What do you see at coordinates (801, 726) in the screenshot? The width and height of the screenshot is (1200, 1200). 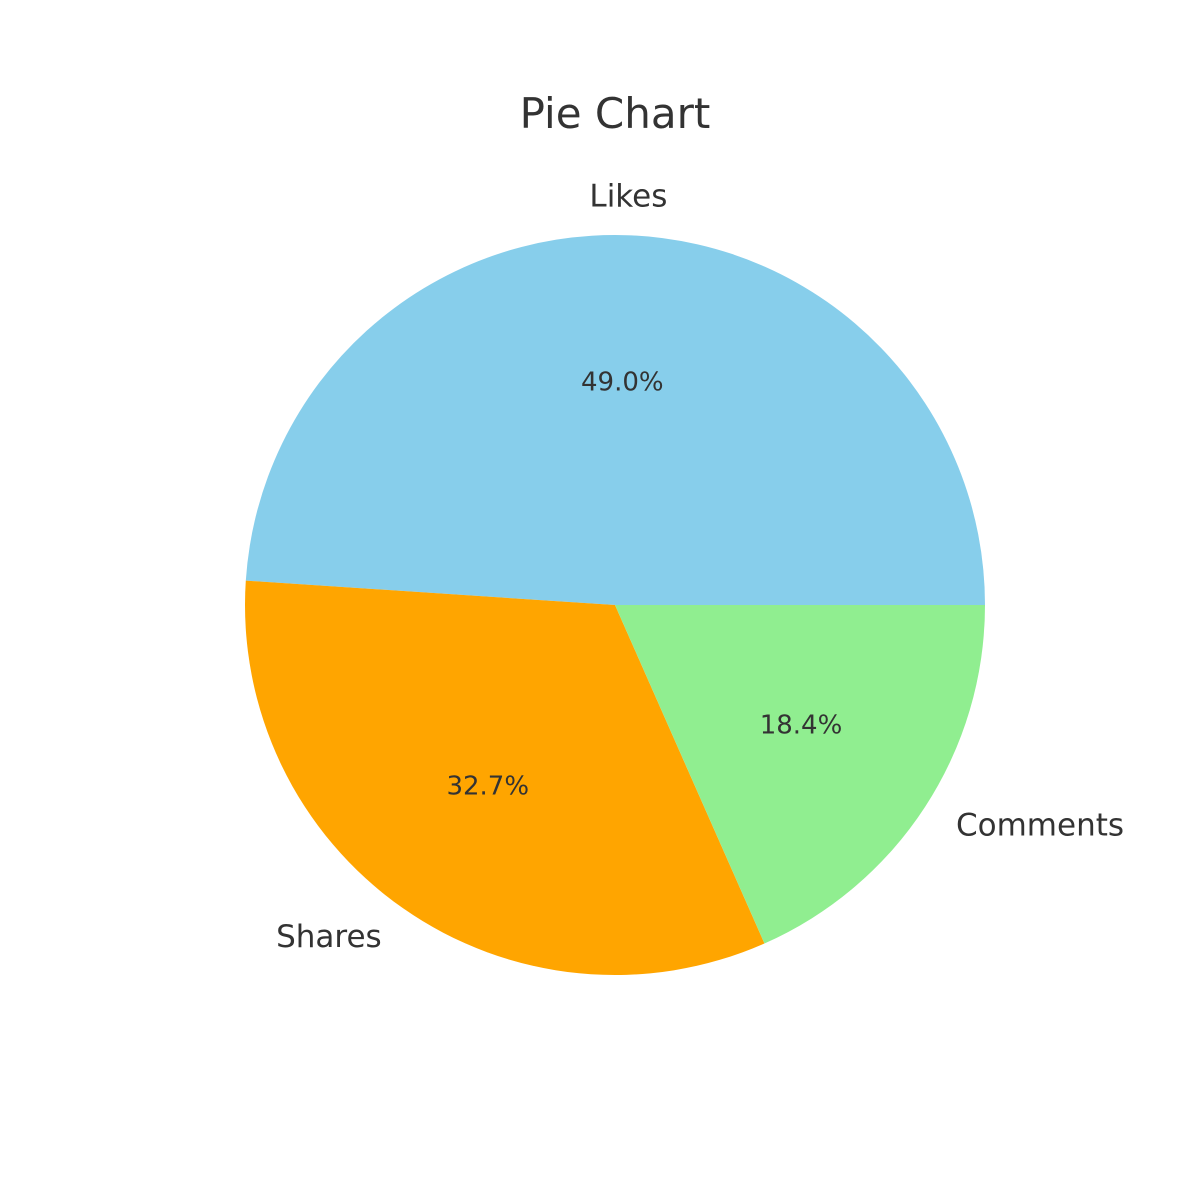 I see `percent-label-comments: 18.4%` at bounding box center [801, 726].